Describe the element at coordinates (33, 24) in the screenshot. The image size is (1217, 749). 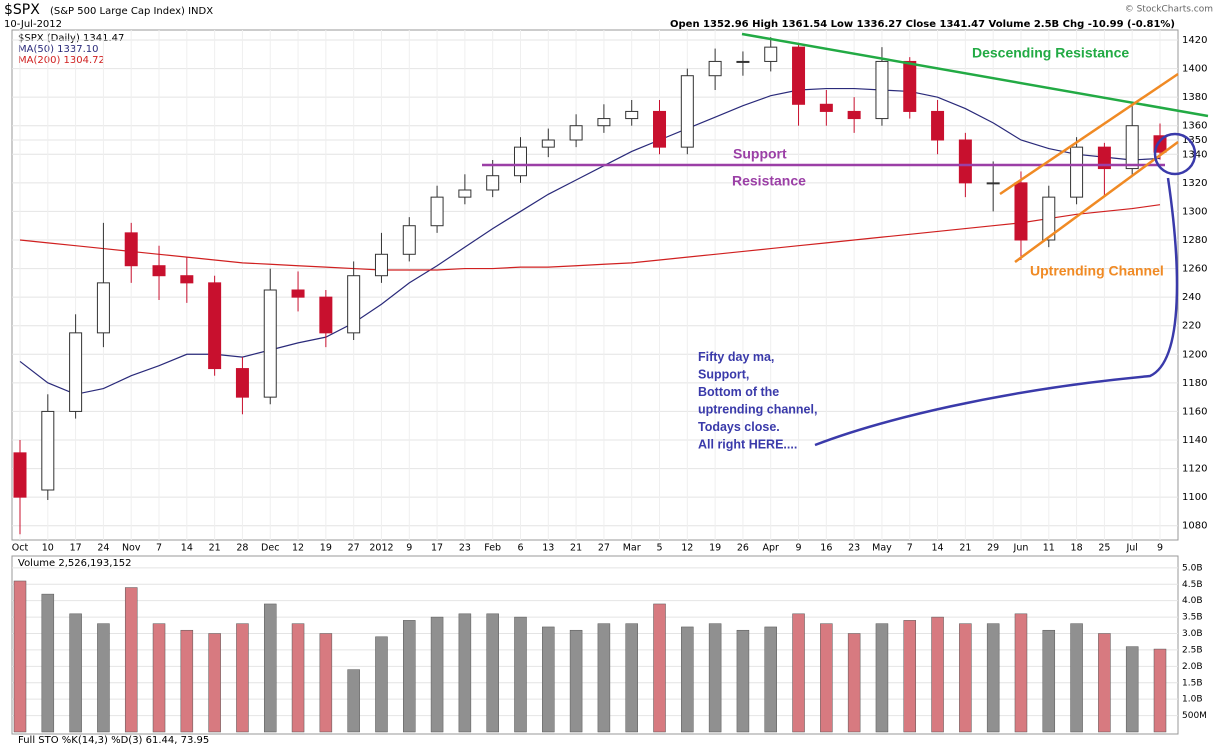
I see `date: 10-Jul-2012` at that location.